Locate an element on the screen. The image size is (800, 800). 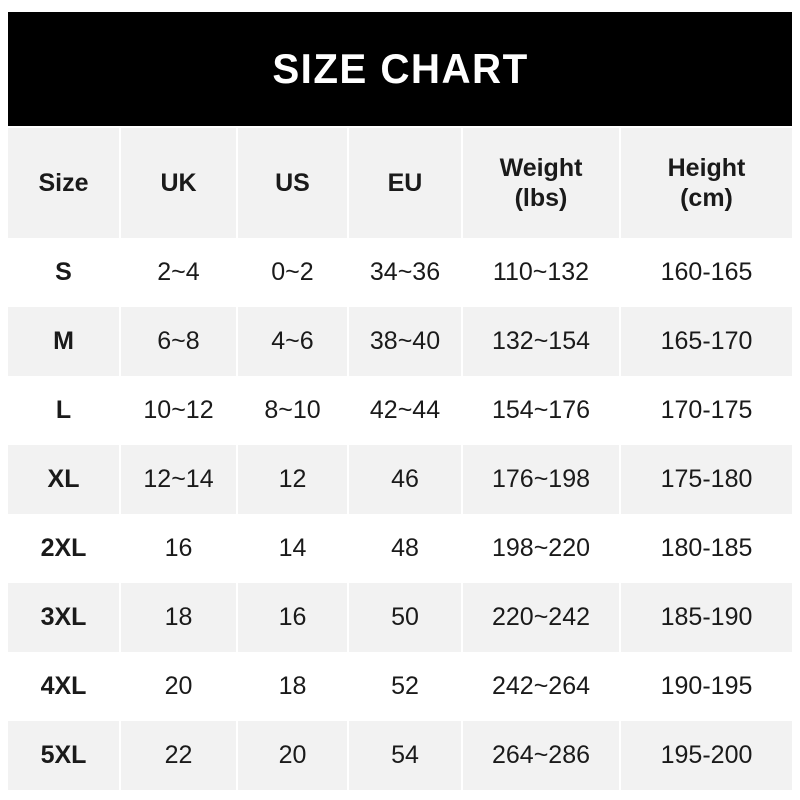
column-header-size: Size is located at coordinates (64, 183).